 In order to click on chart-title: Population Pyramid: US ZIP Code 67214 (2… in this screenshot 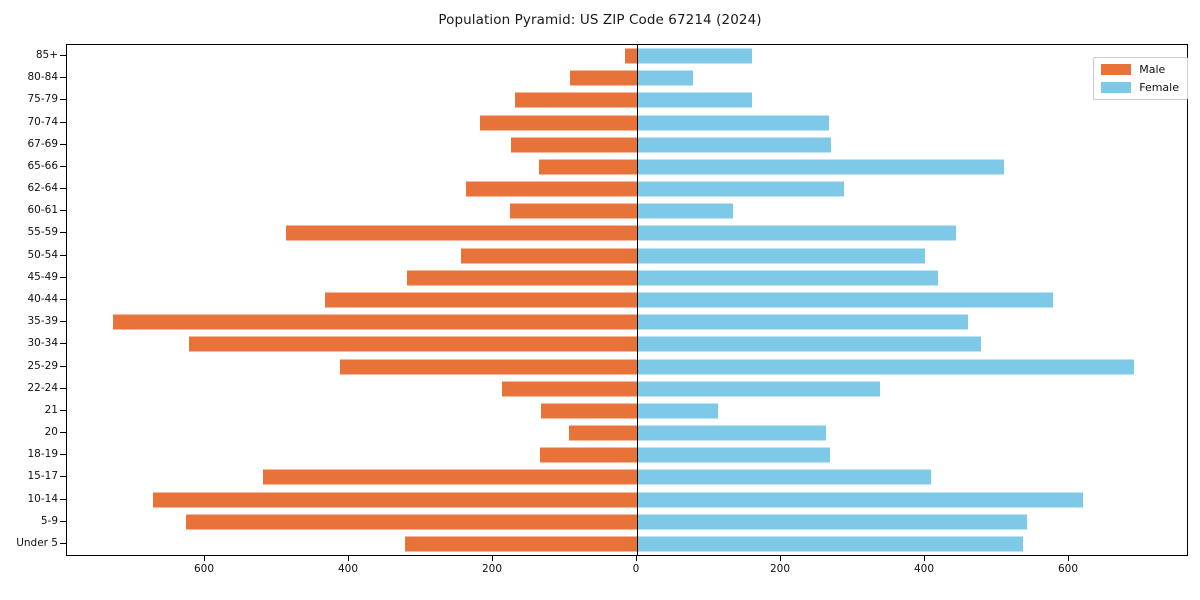, I will do `click(600, 20)`.